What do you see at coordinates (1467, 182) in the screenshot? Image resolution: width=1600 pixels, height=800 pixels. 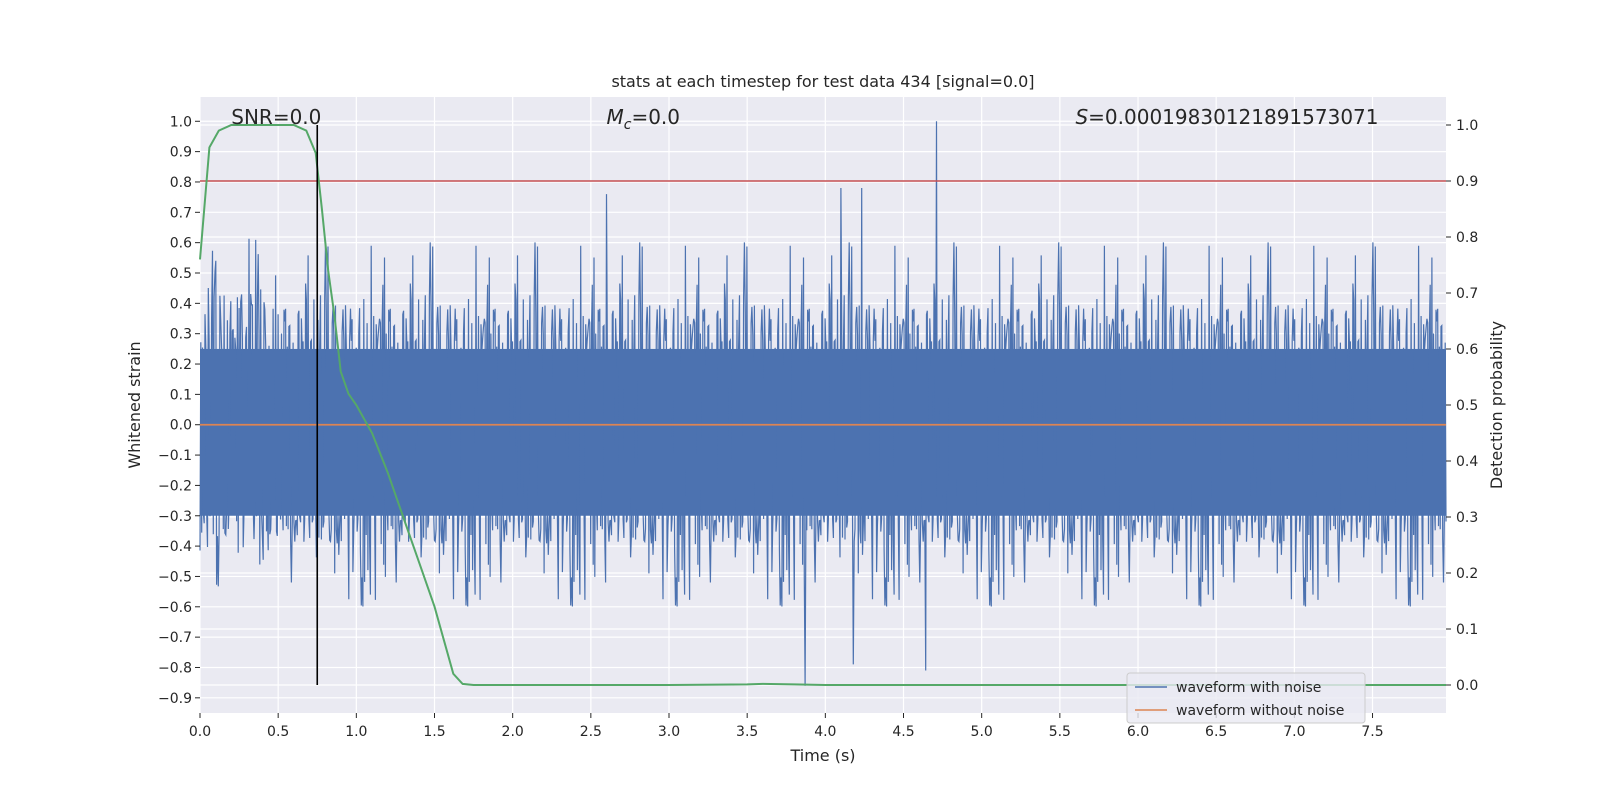 I see `y-tick-label-right: 0.9` at bounding box center [1467, 182].